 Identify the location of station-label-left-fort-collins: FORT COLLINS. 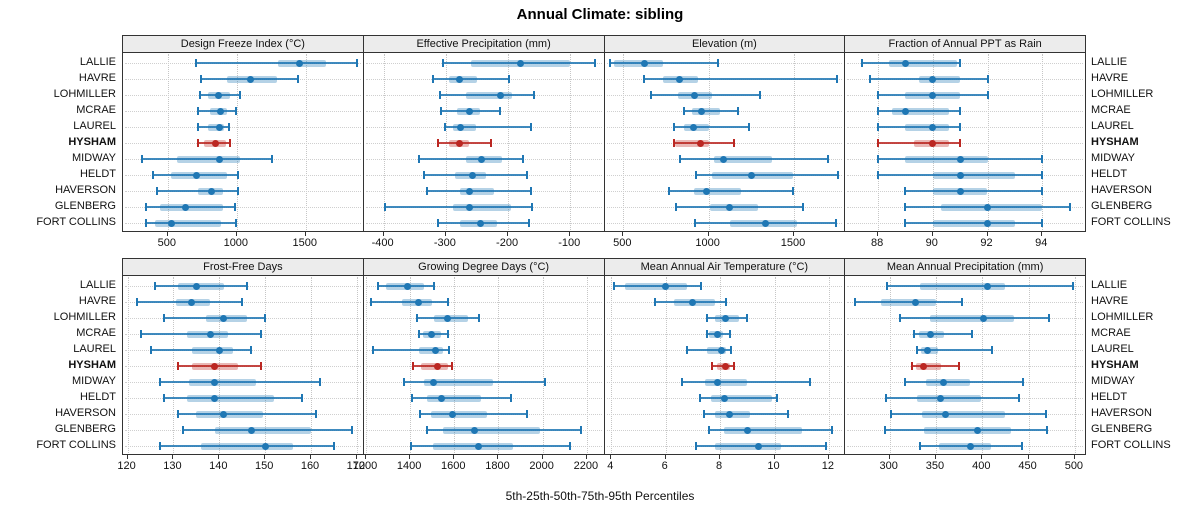
(76, 222).